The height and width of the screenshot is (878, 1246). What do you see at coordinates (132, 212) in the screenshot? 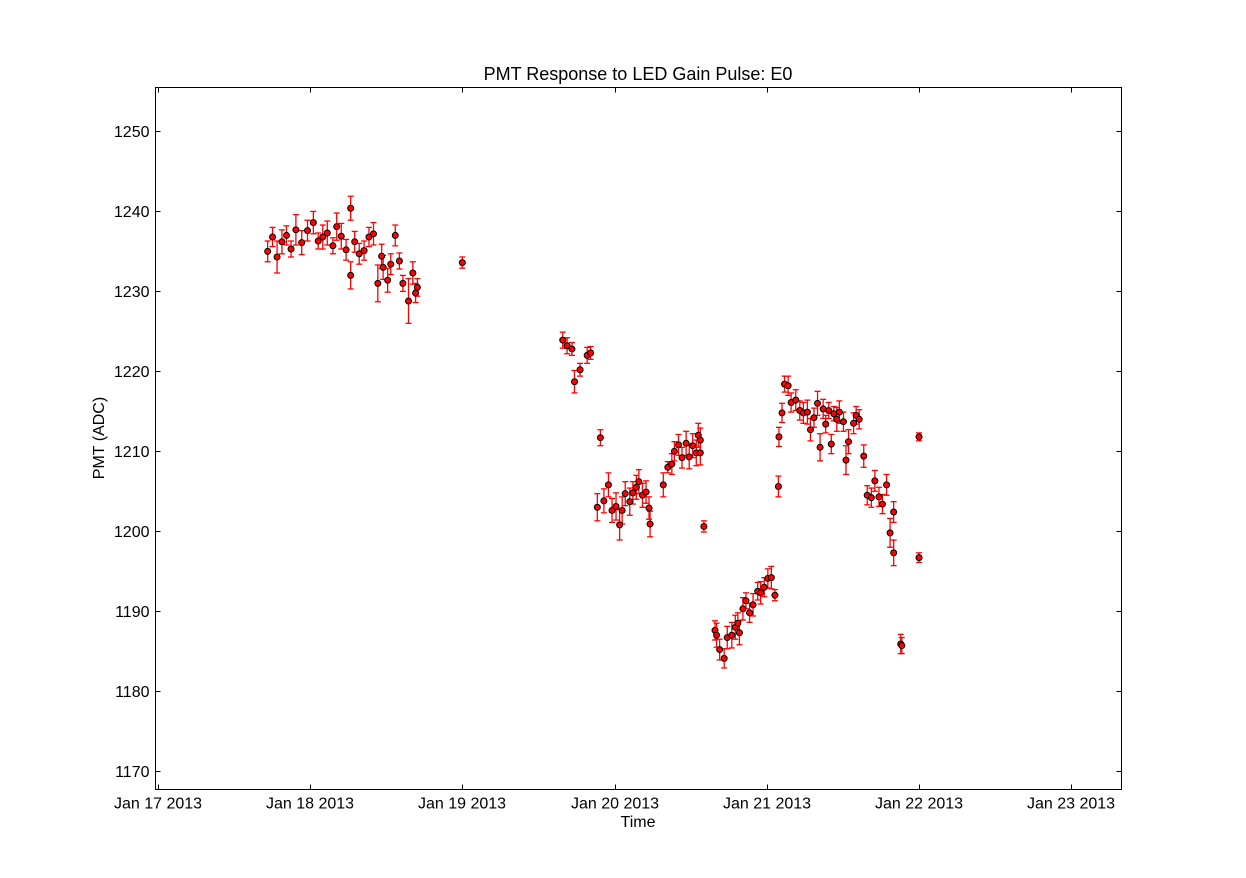
I see `y-tick-label: 1240` at bounding box center [132, 212].